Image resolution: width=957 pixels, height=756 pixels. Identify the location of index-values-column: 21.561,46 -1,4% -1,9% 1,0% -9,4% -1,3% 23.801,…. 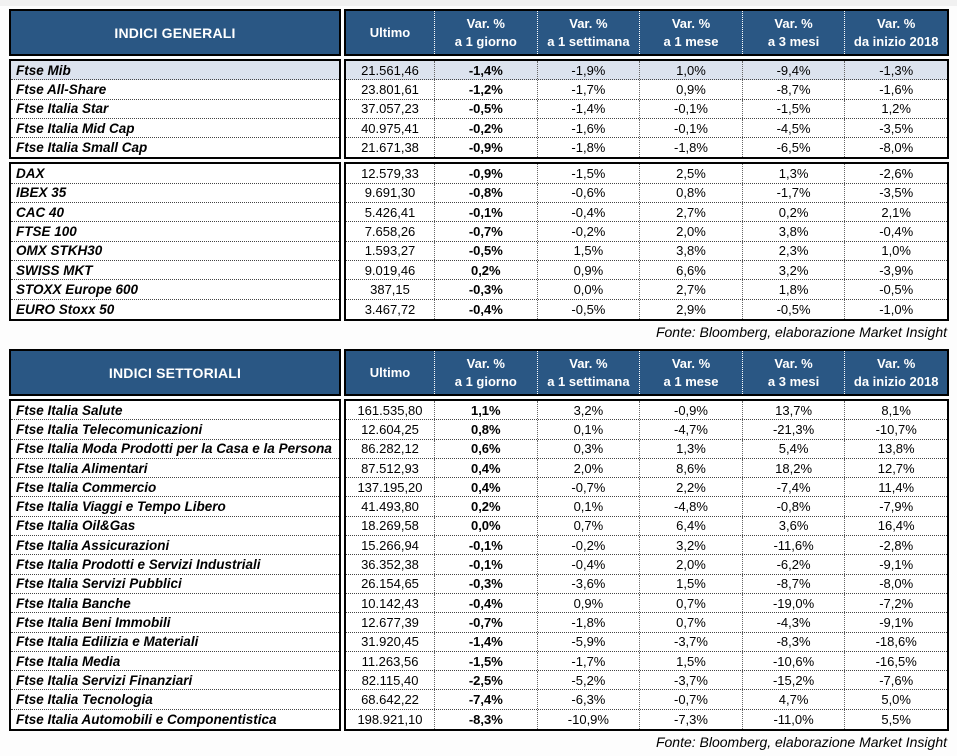
(646, 109).